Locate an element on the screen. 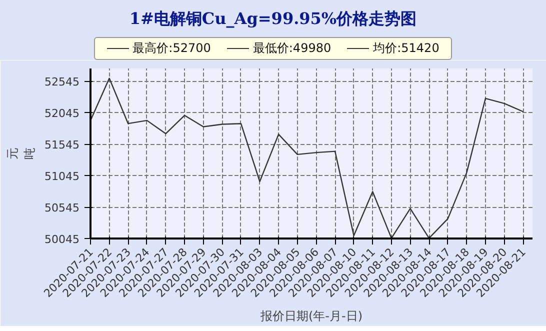 The height and width of the screenshot is (331, 546). text: 最低价:49980 is located at coordinates (292, 47).